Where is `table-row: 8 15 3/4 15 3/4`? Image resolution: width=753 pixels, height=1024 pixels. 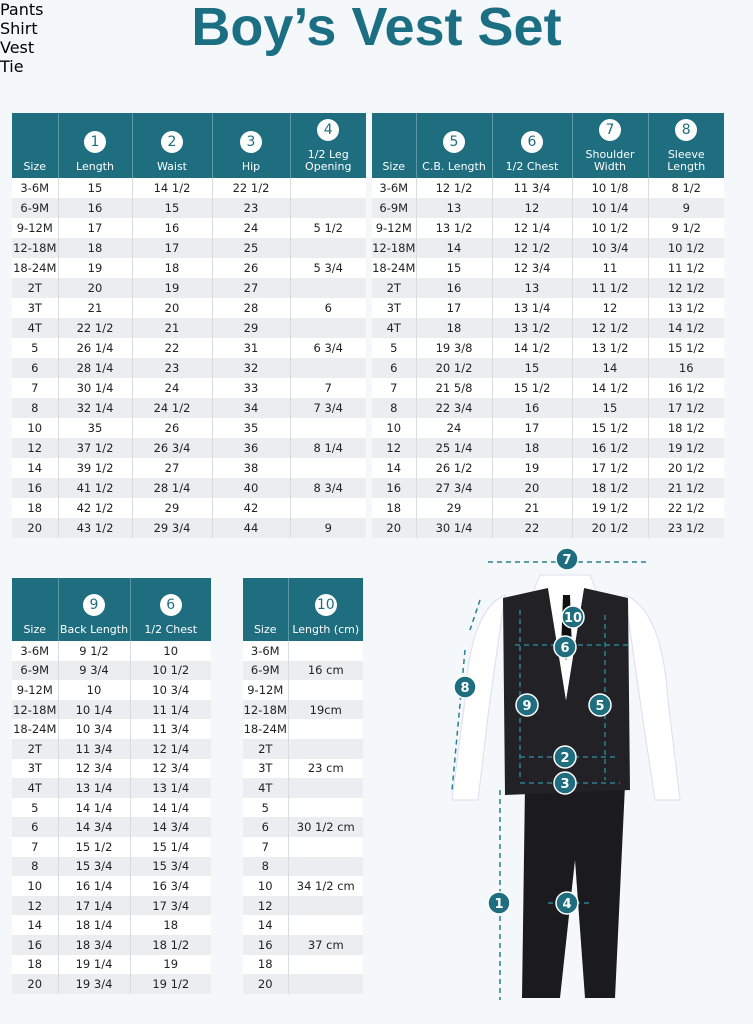 table-row: 8 15 3/4 15 3/4 is located at coordinates (111, 866).